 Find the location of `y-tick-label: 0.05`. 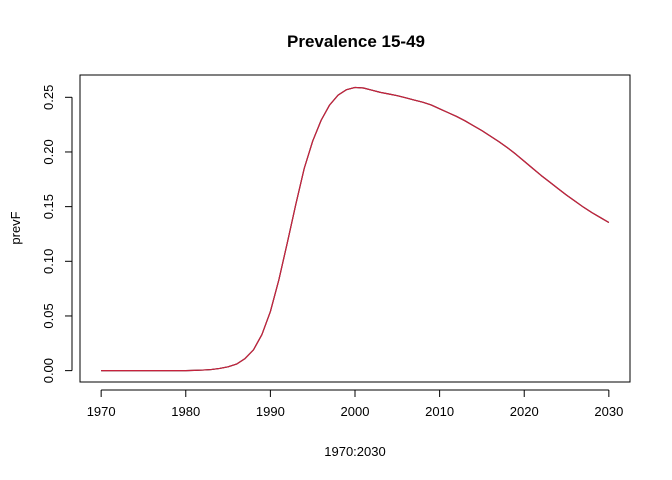

y-tick-label: 0.05 is located at coordinates (48, 315).